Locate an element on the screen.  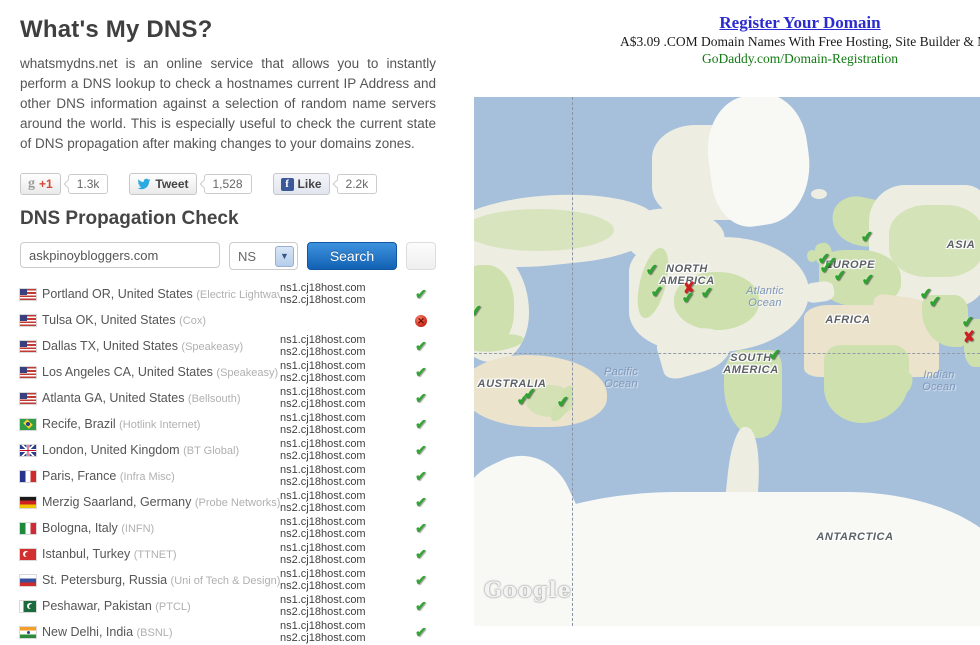
plusone-count: 1.3k is located at coordinates (88, 184).